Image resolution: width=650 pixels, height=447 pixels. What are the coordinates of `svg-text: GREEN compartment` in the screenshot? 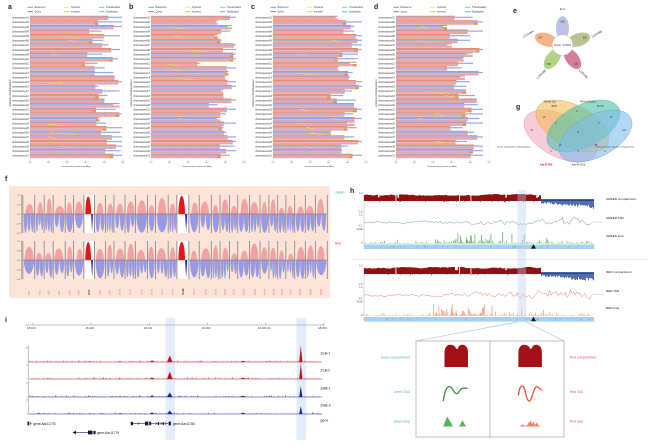 It's located at (621, 199).